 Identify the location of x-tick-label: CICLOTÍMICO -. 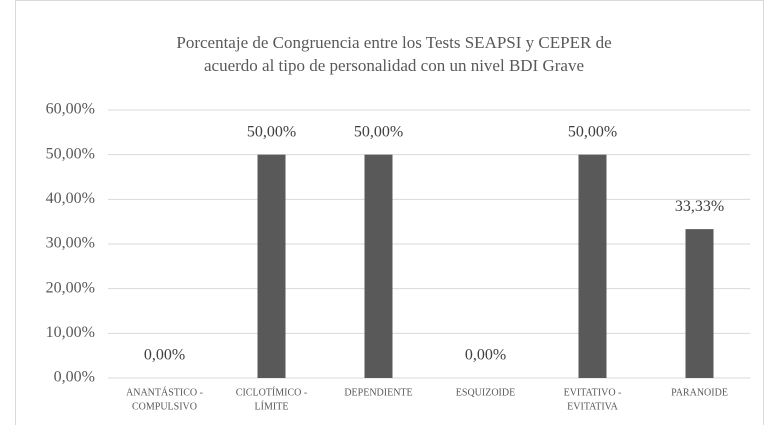
(271, 392).